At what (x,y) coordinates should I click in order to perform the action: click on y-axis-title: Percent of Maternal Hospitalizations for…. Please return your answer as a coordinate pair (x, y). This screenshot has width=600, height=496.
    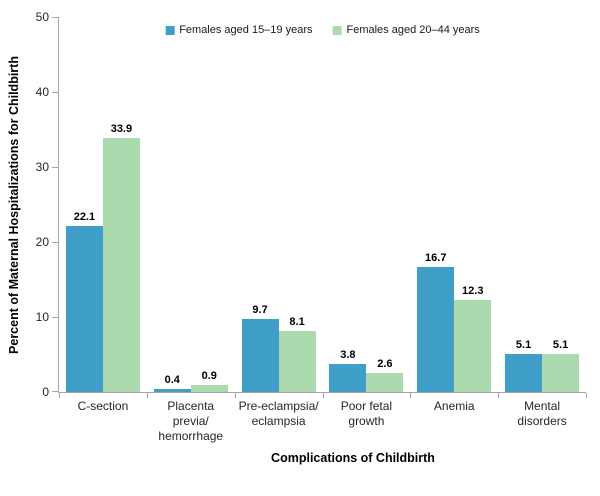
    Looking at the image, I should click on (14, 205).